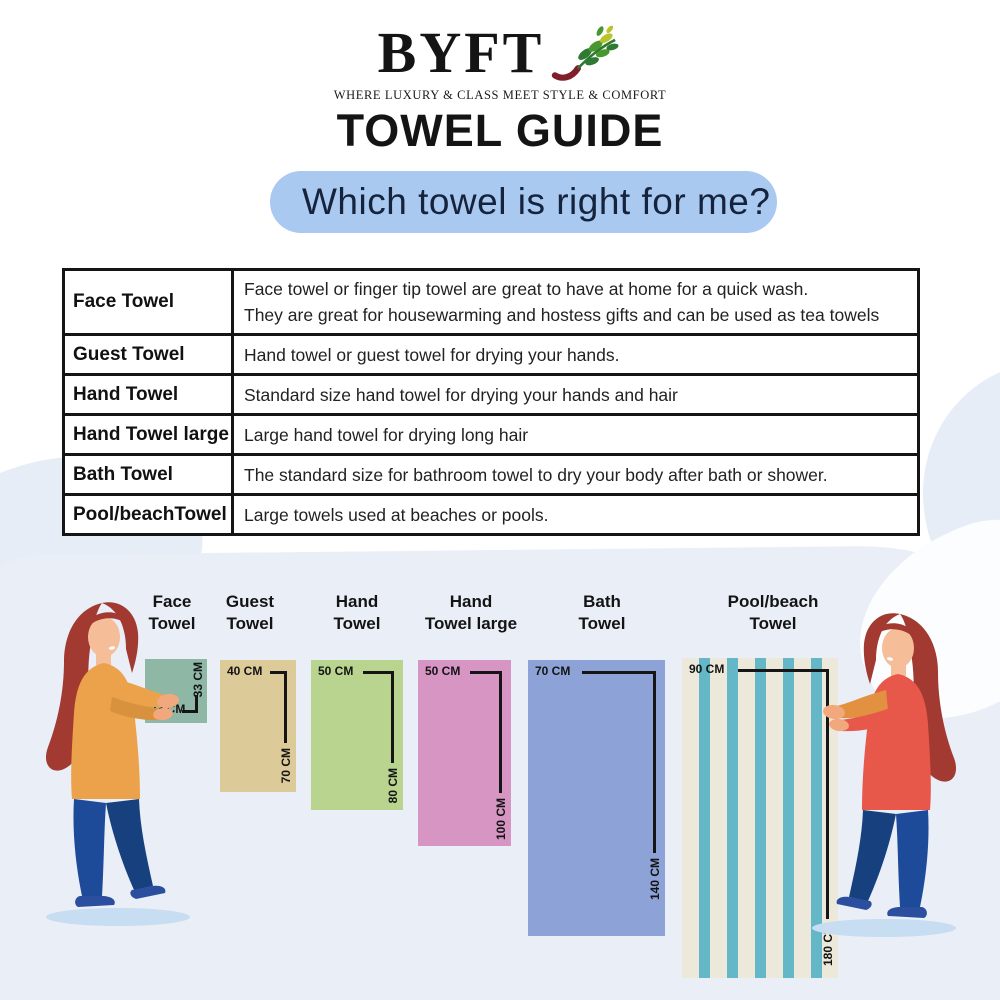  I want to click on leaf-sprig-icon, so click(585, 57).